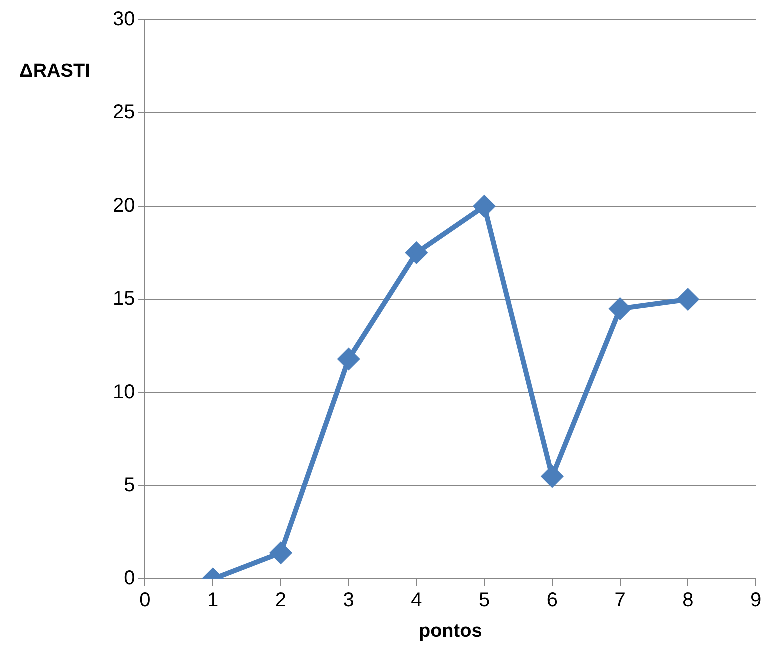 The width and height of the screenshot is (769, 651). I want to click on x-tick-label: 0, so click(145, 601).